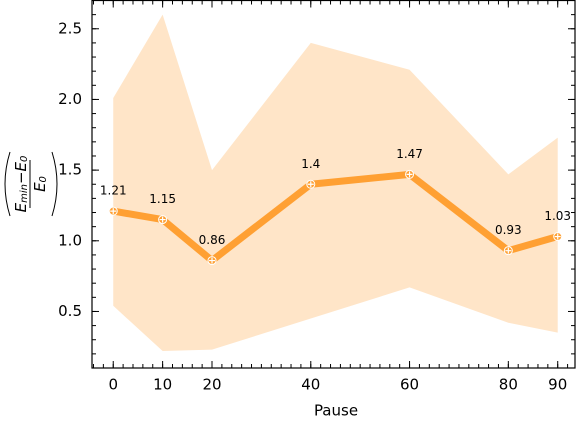 The image size is (577, 430). Describe the element at coordinates (162, 385) in the screenshot. I see `x-tick-label: 10` at that location.